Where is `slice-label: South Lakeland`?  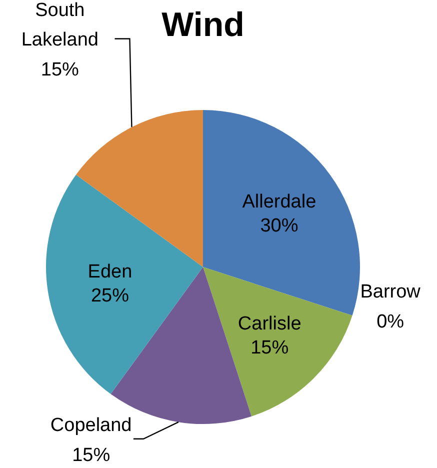 slice-label: South Lakeland is located at coordinates (59, 25).